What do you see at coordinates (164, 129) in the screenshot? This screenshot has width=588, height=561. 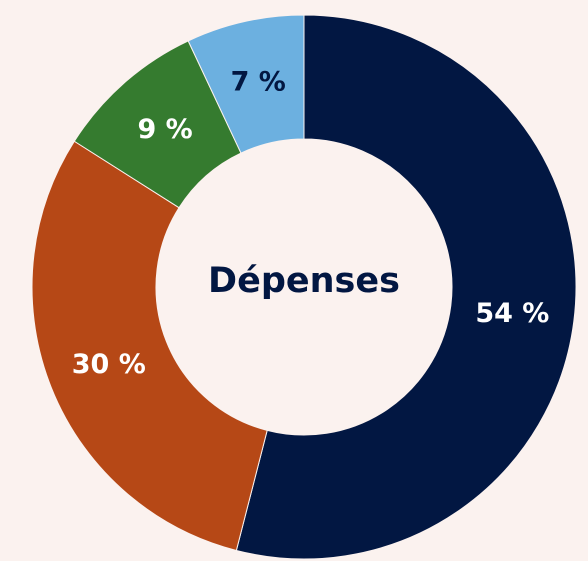 I see `slice-label: 9 %` at bounding box center [164, 129].